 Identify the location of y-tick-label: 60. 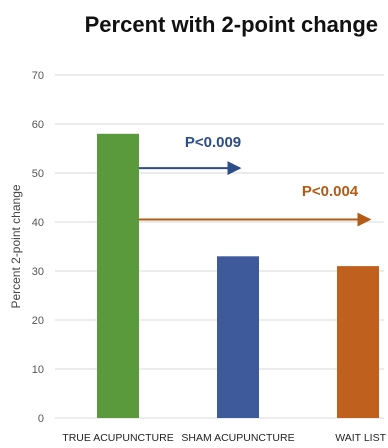
(38, 125).